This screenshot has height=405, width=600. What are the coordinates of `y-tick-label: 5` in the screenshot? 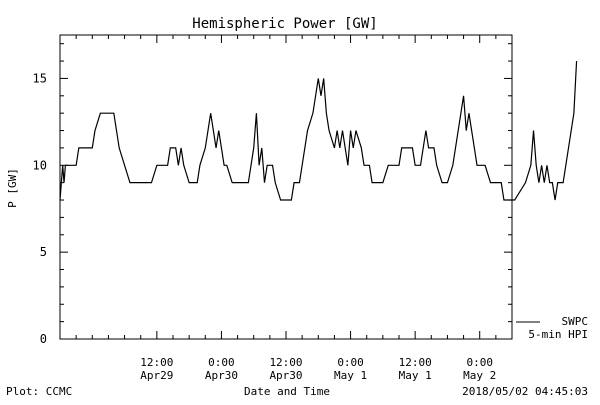 It's located at (43, 252).